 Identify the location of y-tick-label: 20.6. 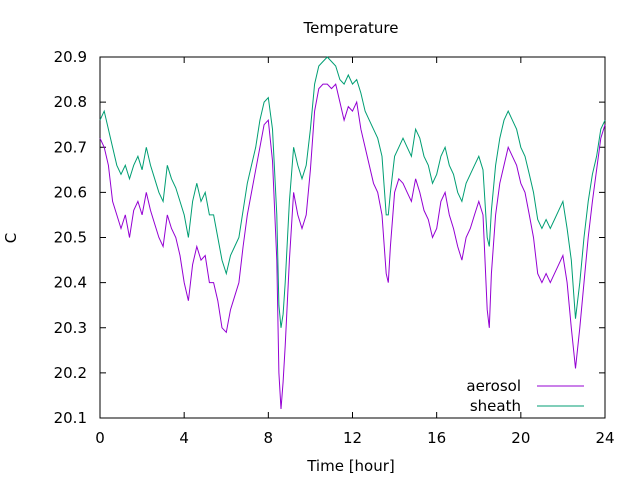
(70, 192).